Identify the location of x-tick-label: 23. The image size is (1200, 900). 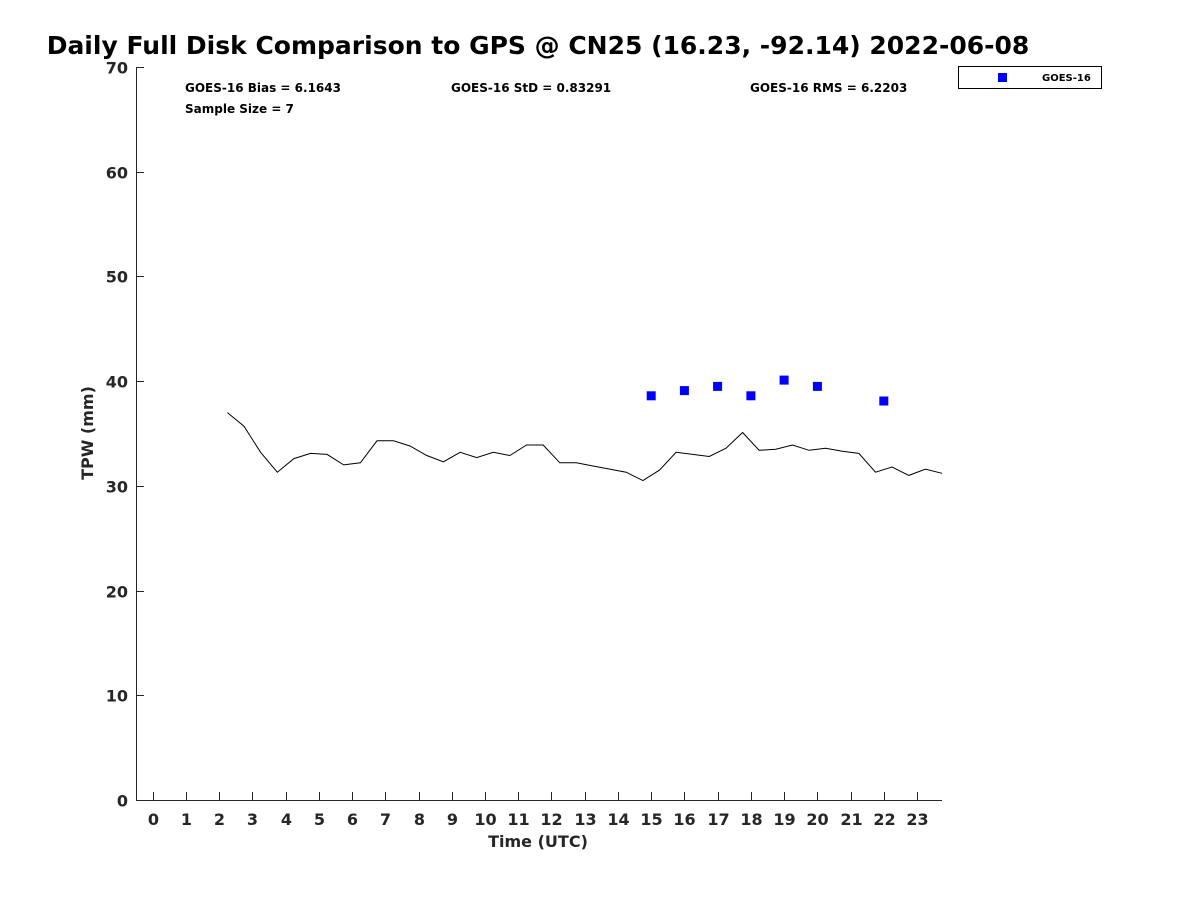
(917, 819).